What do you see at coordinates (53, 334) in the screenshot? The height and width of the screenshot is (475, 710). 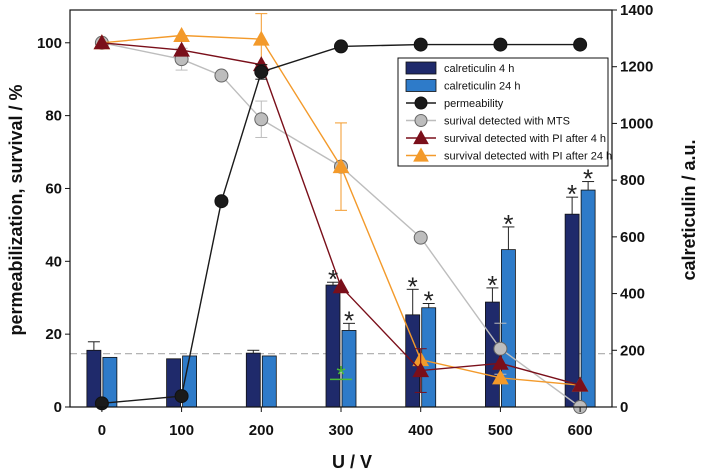 I see `y-left-tick-label: 20` at bounding box center [53, 334].